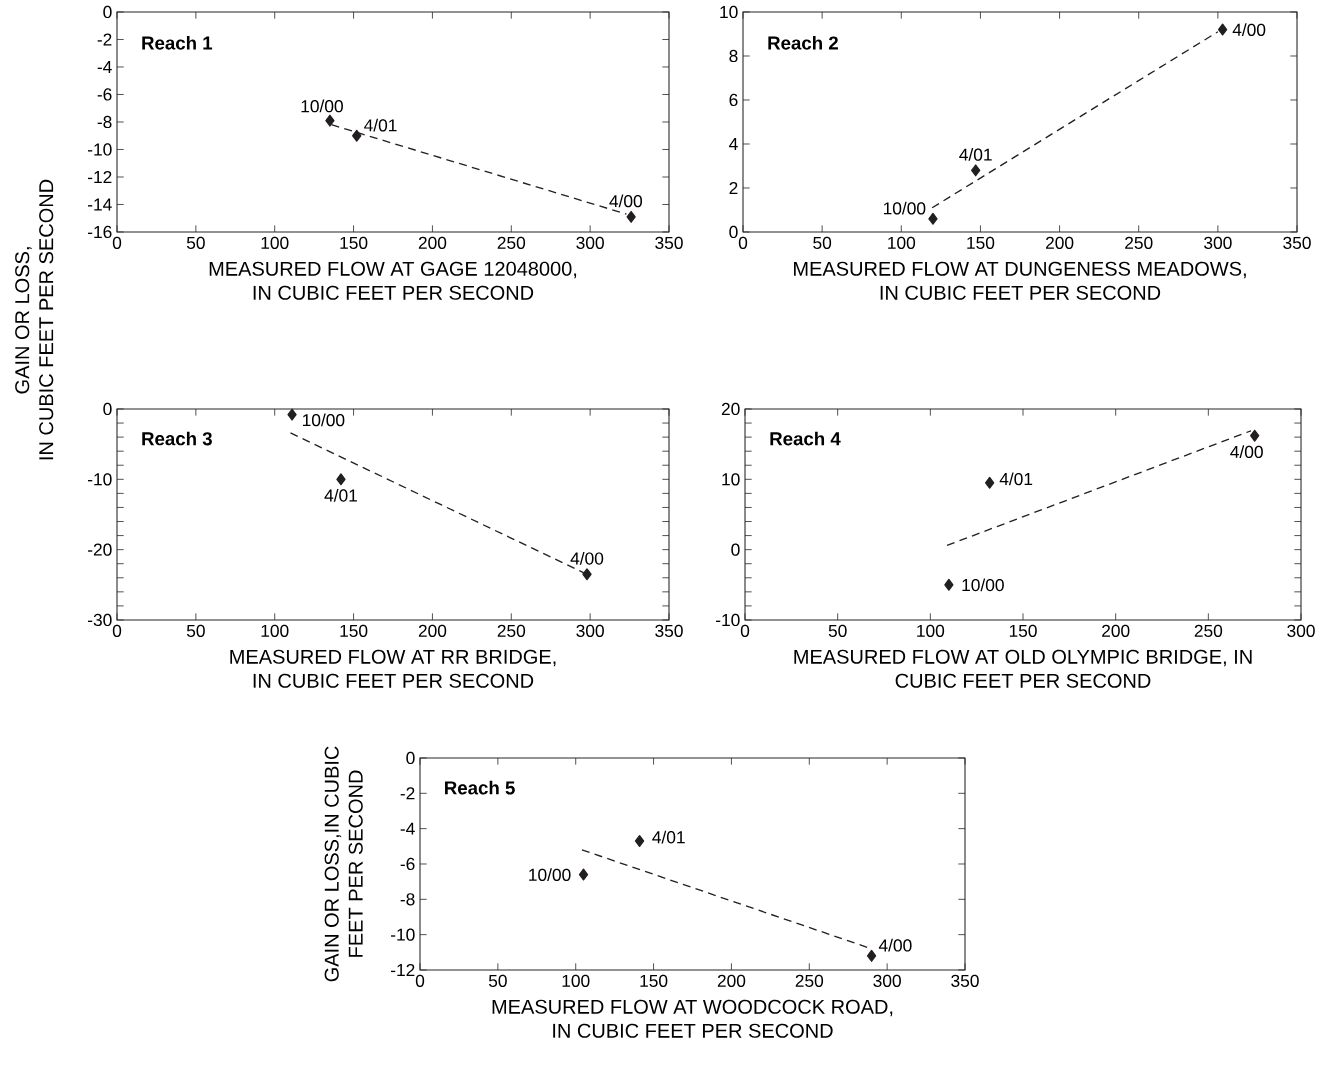  What do you see at coordinates (100, 232) in the screenshot?
I see `y-tick-label: -16` at bounding box center [100, 232].